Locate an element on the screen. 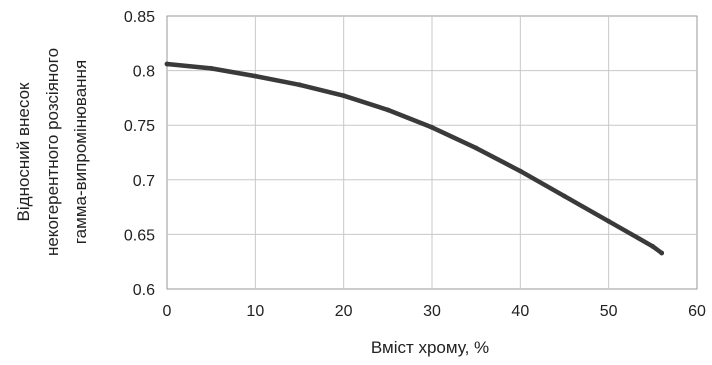  x-tick-label: 50 is located at coordinates (609, 311).